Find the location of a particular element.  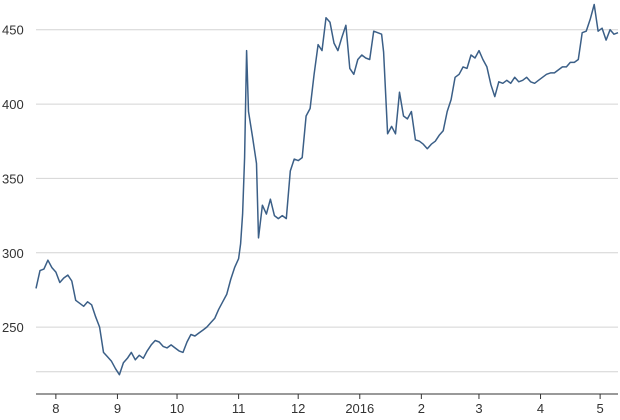

x-tick-label: 10 is located at coordinates (177, 408).